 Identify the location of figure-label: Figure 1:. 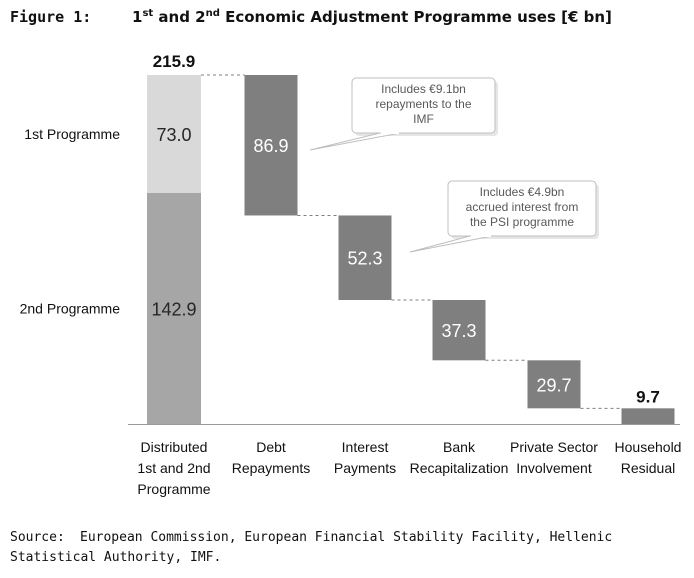
(51, 17).